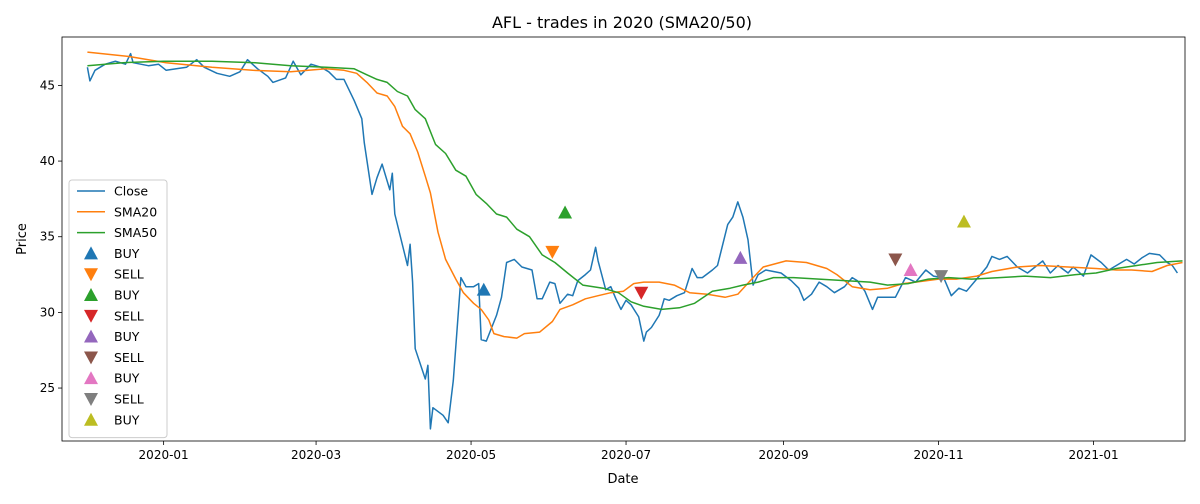 The height and width of the screenshot is (504, 1200). Describe the element at coordinates (622, 479) in the screenshot. I see `x-axis-label: Date` at that location.